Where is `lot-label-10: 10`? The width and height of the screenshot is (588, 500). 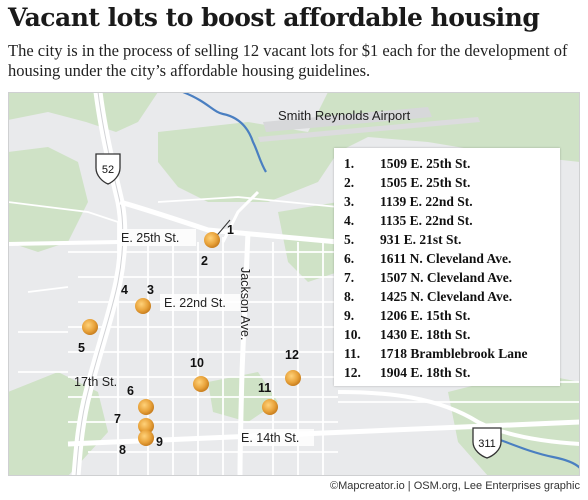 lot-label-10: 10 is located at coordinates (197, 363).